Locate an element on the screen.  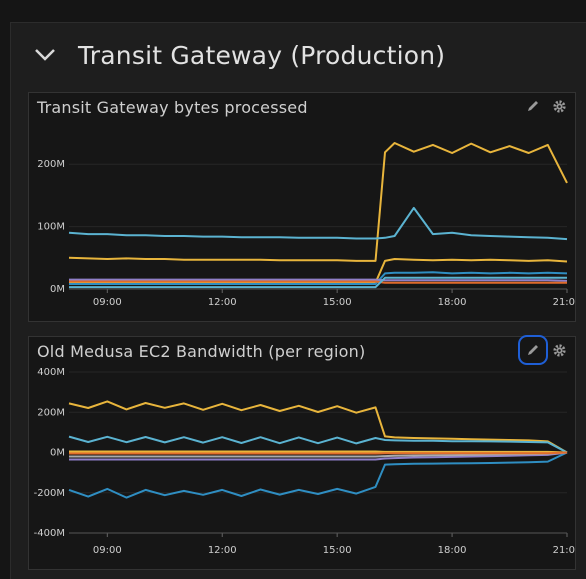
y-tick-label: 400M is located at coordinates (51, 372).